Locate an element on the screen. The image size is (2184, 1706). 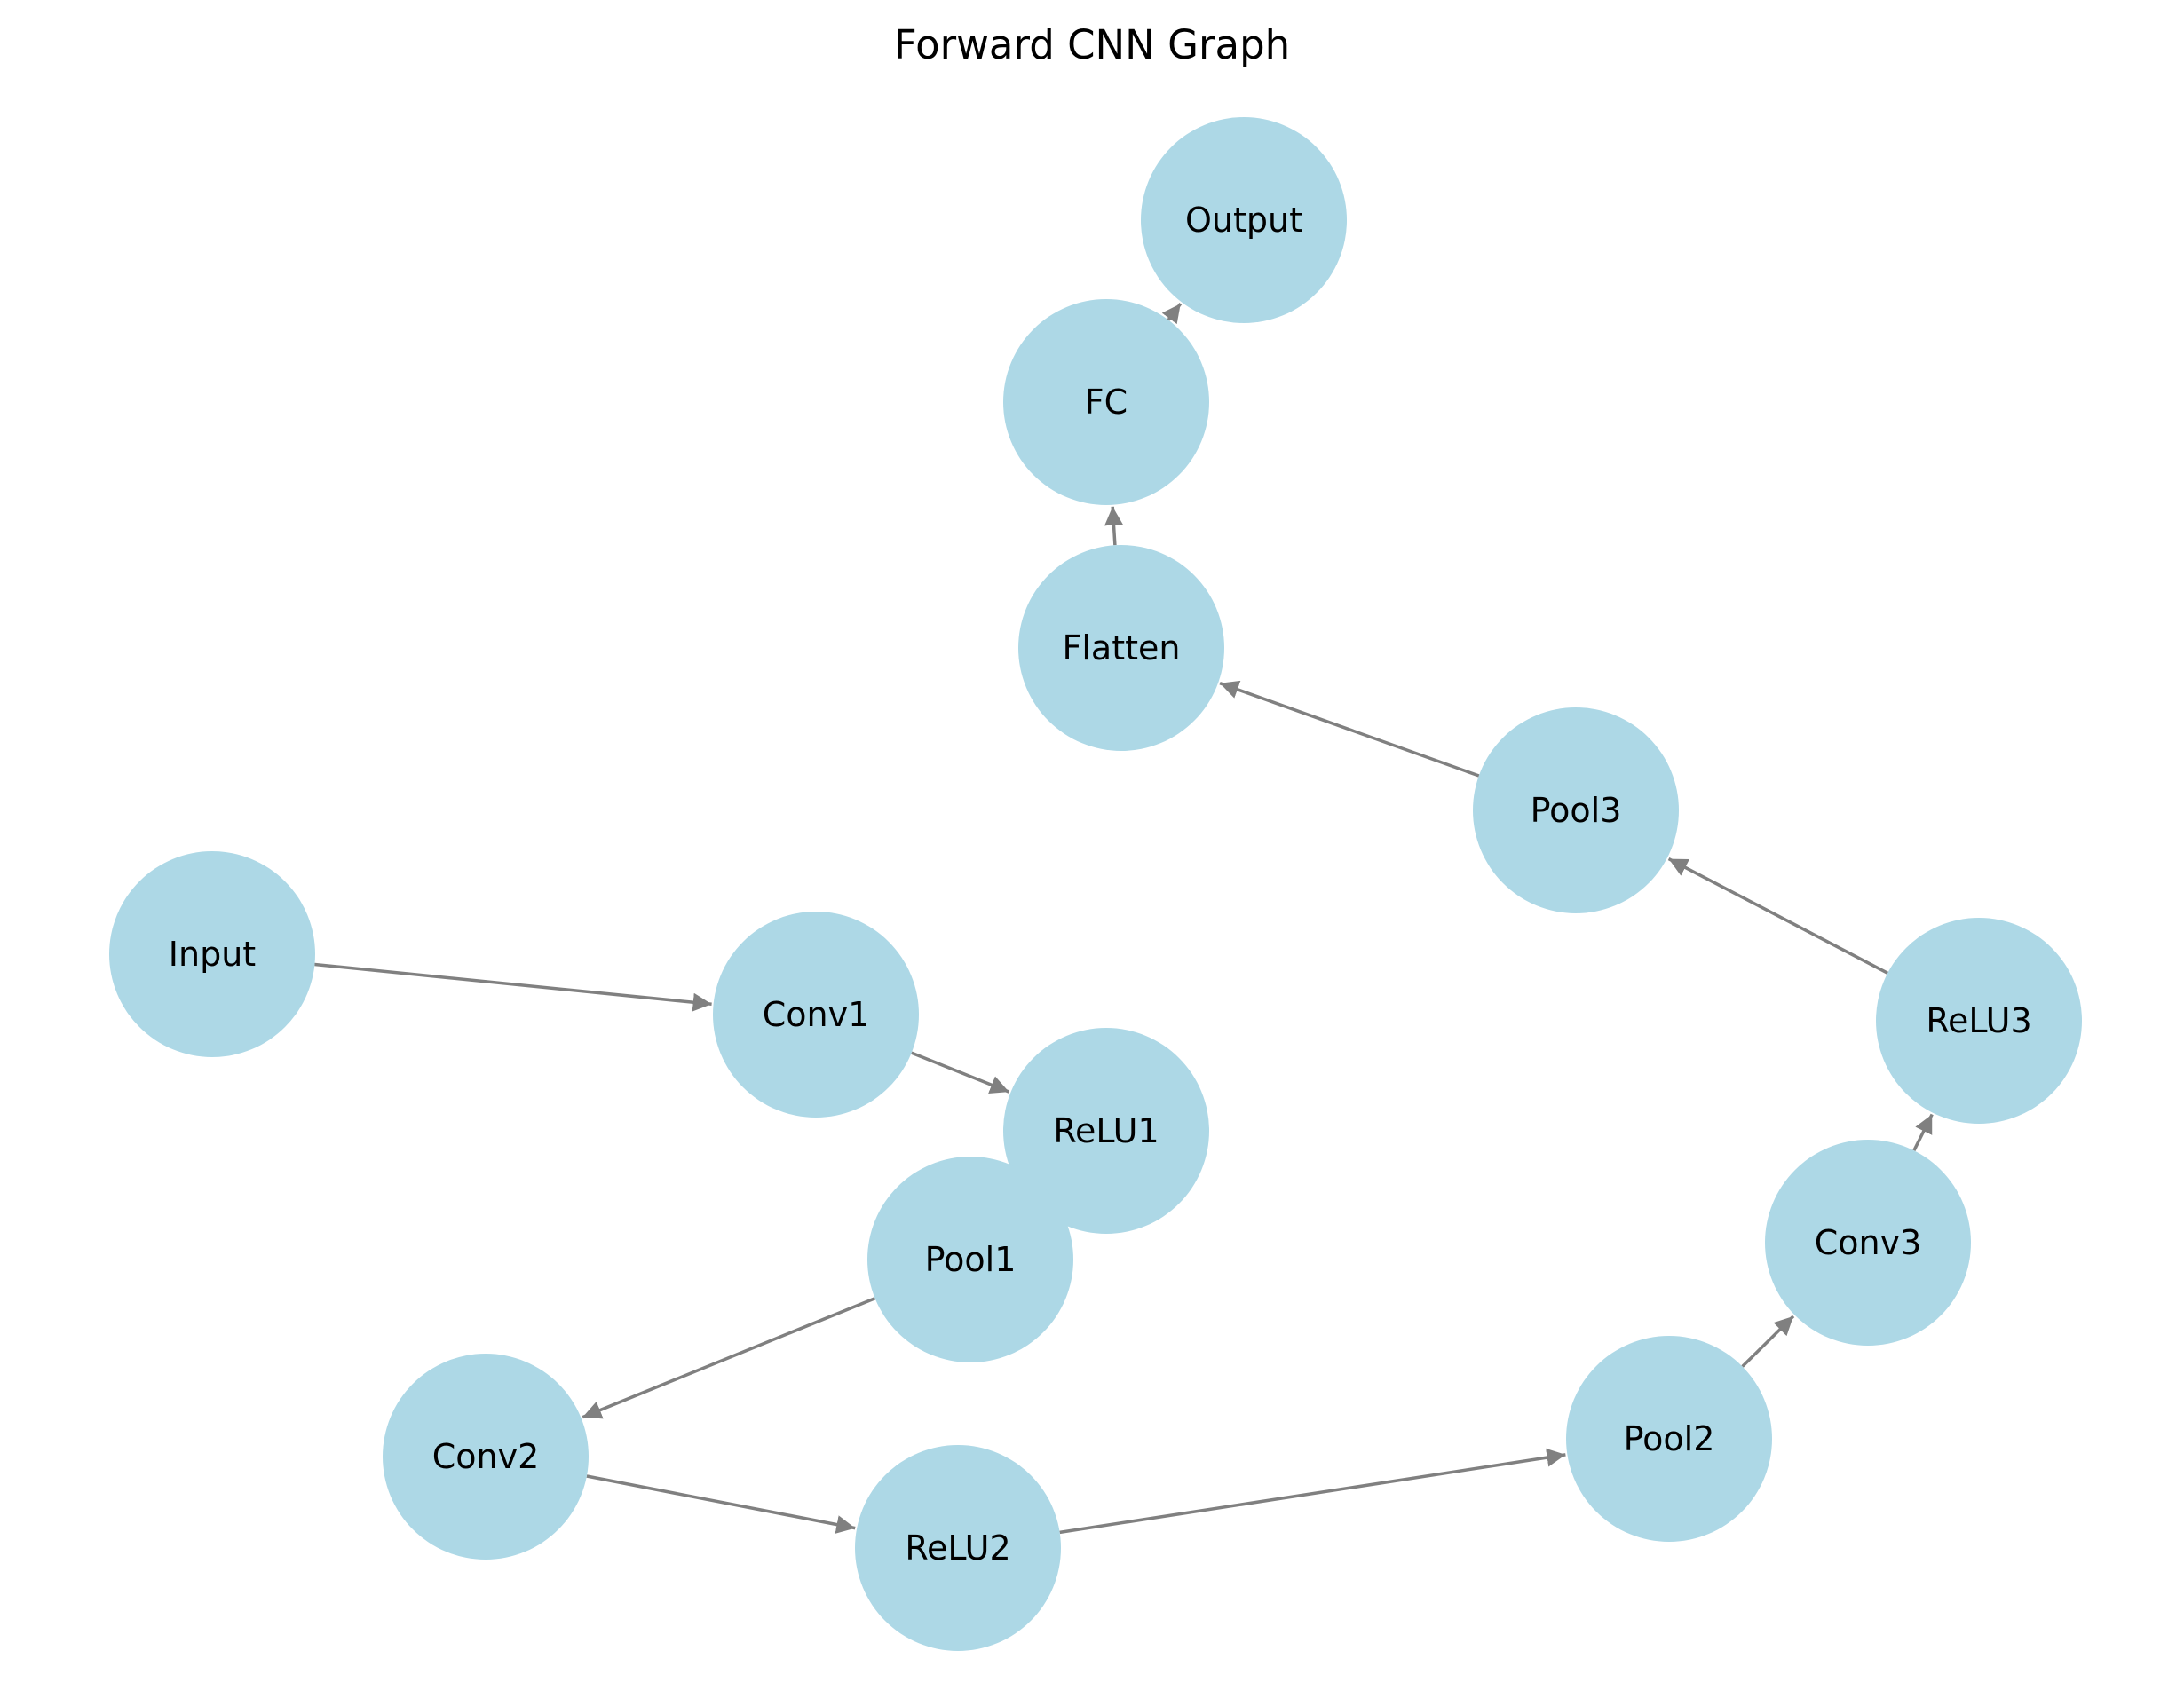
node-circle-conv2 is located at coordinates (486, 1457).